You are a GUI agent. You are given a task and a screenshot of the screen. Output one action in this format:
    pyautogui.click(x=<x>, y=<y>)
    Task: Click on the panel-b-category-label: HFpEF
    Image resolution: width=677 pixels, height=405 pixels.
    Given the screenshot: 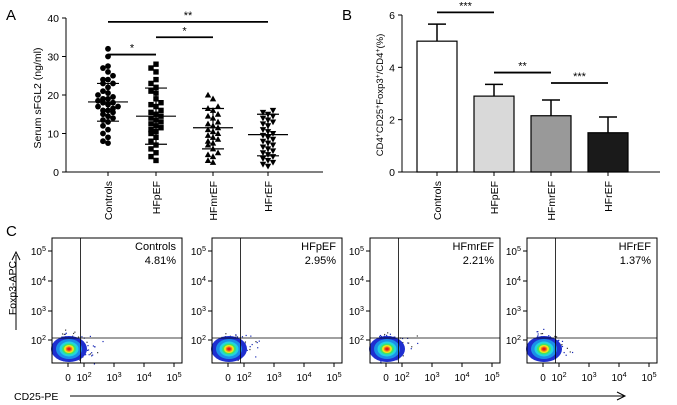 What is the action you would take?
    pyautogui.click(x=495, y=197)
    